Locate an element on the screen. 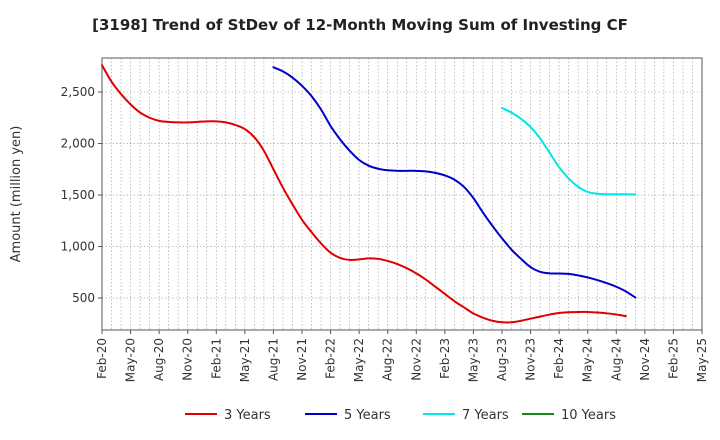 The image size is (720, 440). x-tick-label: Feb-23 is located at coordinates (445, 358).